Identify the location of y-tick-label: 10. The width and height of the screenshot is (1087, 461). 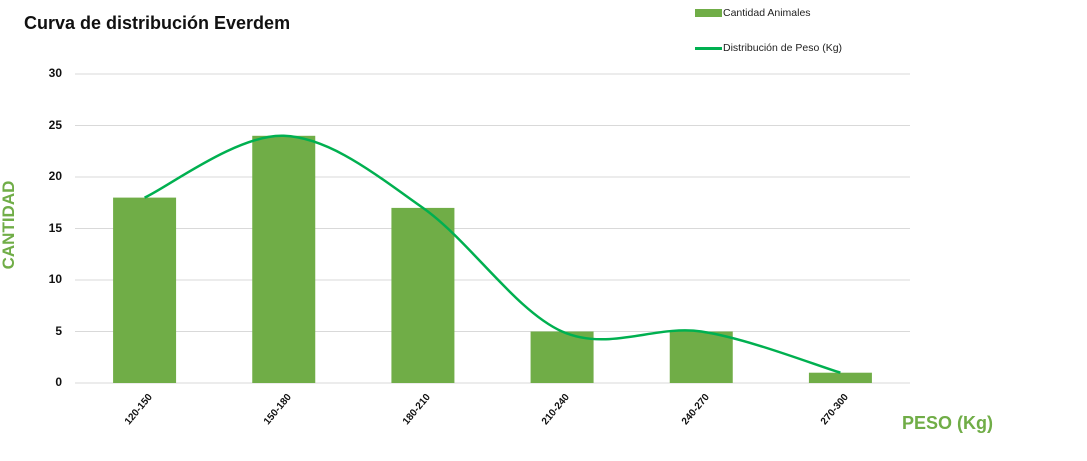
(55, 279).